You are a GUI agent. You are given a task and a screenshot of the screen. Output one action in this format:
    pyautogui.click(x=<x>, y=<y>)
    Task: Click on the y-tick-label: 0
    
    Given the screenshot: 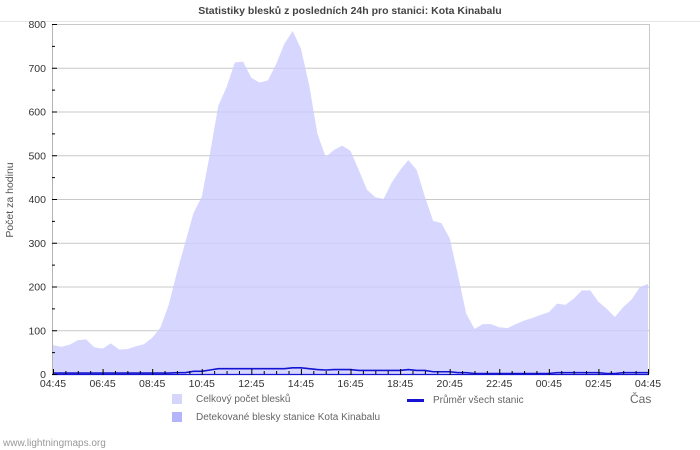 What is the action you would take?
    pyautogui.click(x=43, y=375)
    